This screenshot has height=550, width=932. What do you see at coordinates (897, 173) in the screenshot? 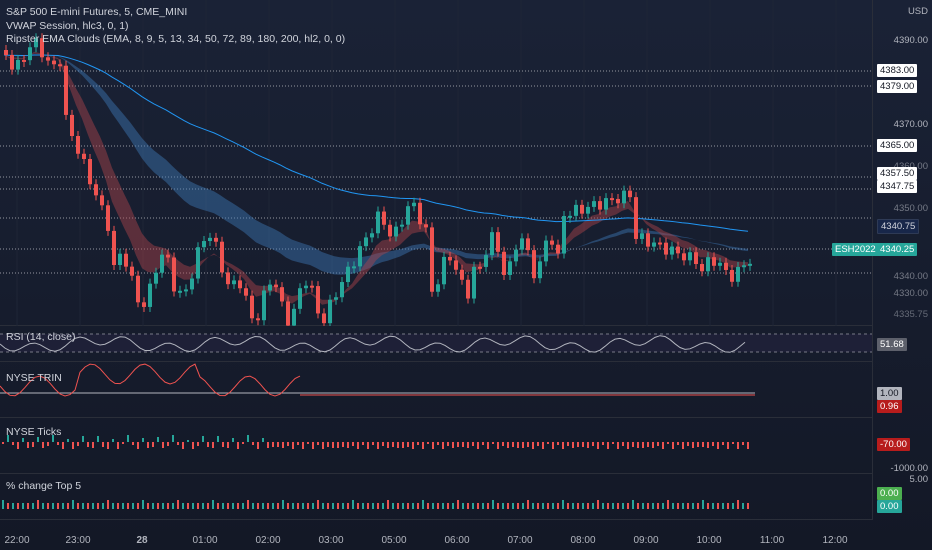
I see `level-label: 4357.50` at bounding box center [897, 173].